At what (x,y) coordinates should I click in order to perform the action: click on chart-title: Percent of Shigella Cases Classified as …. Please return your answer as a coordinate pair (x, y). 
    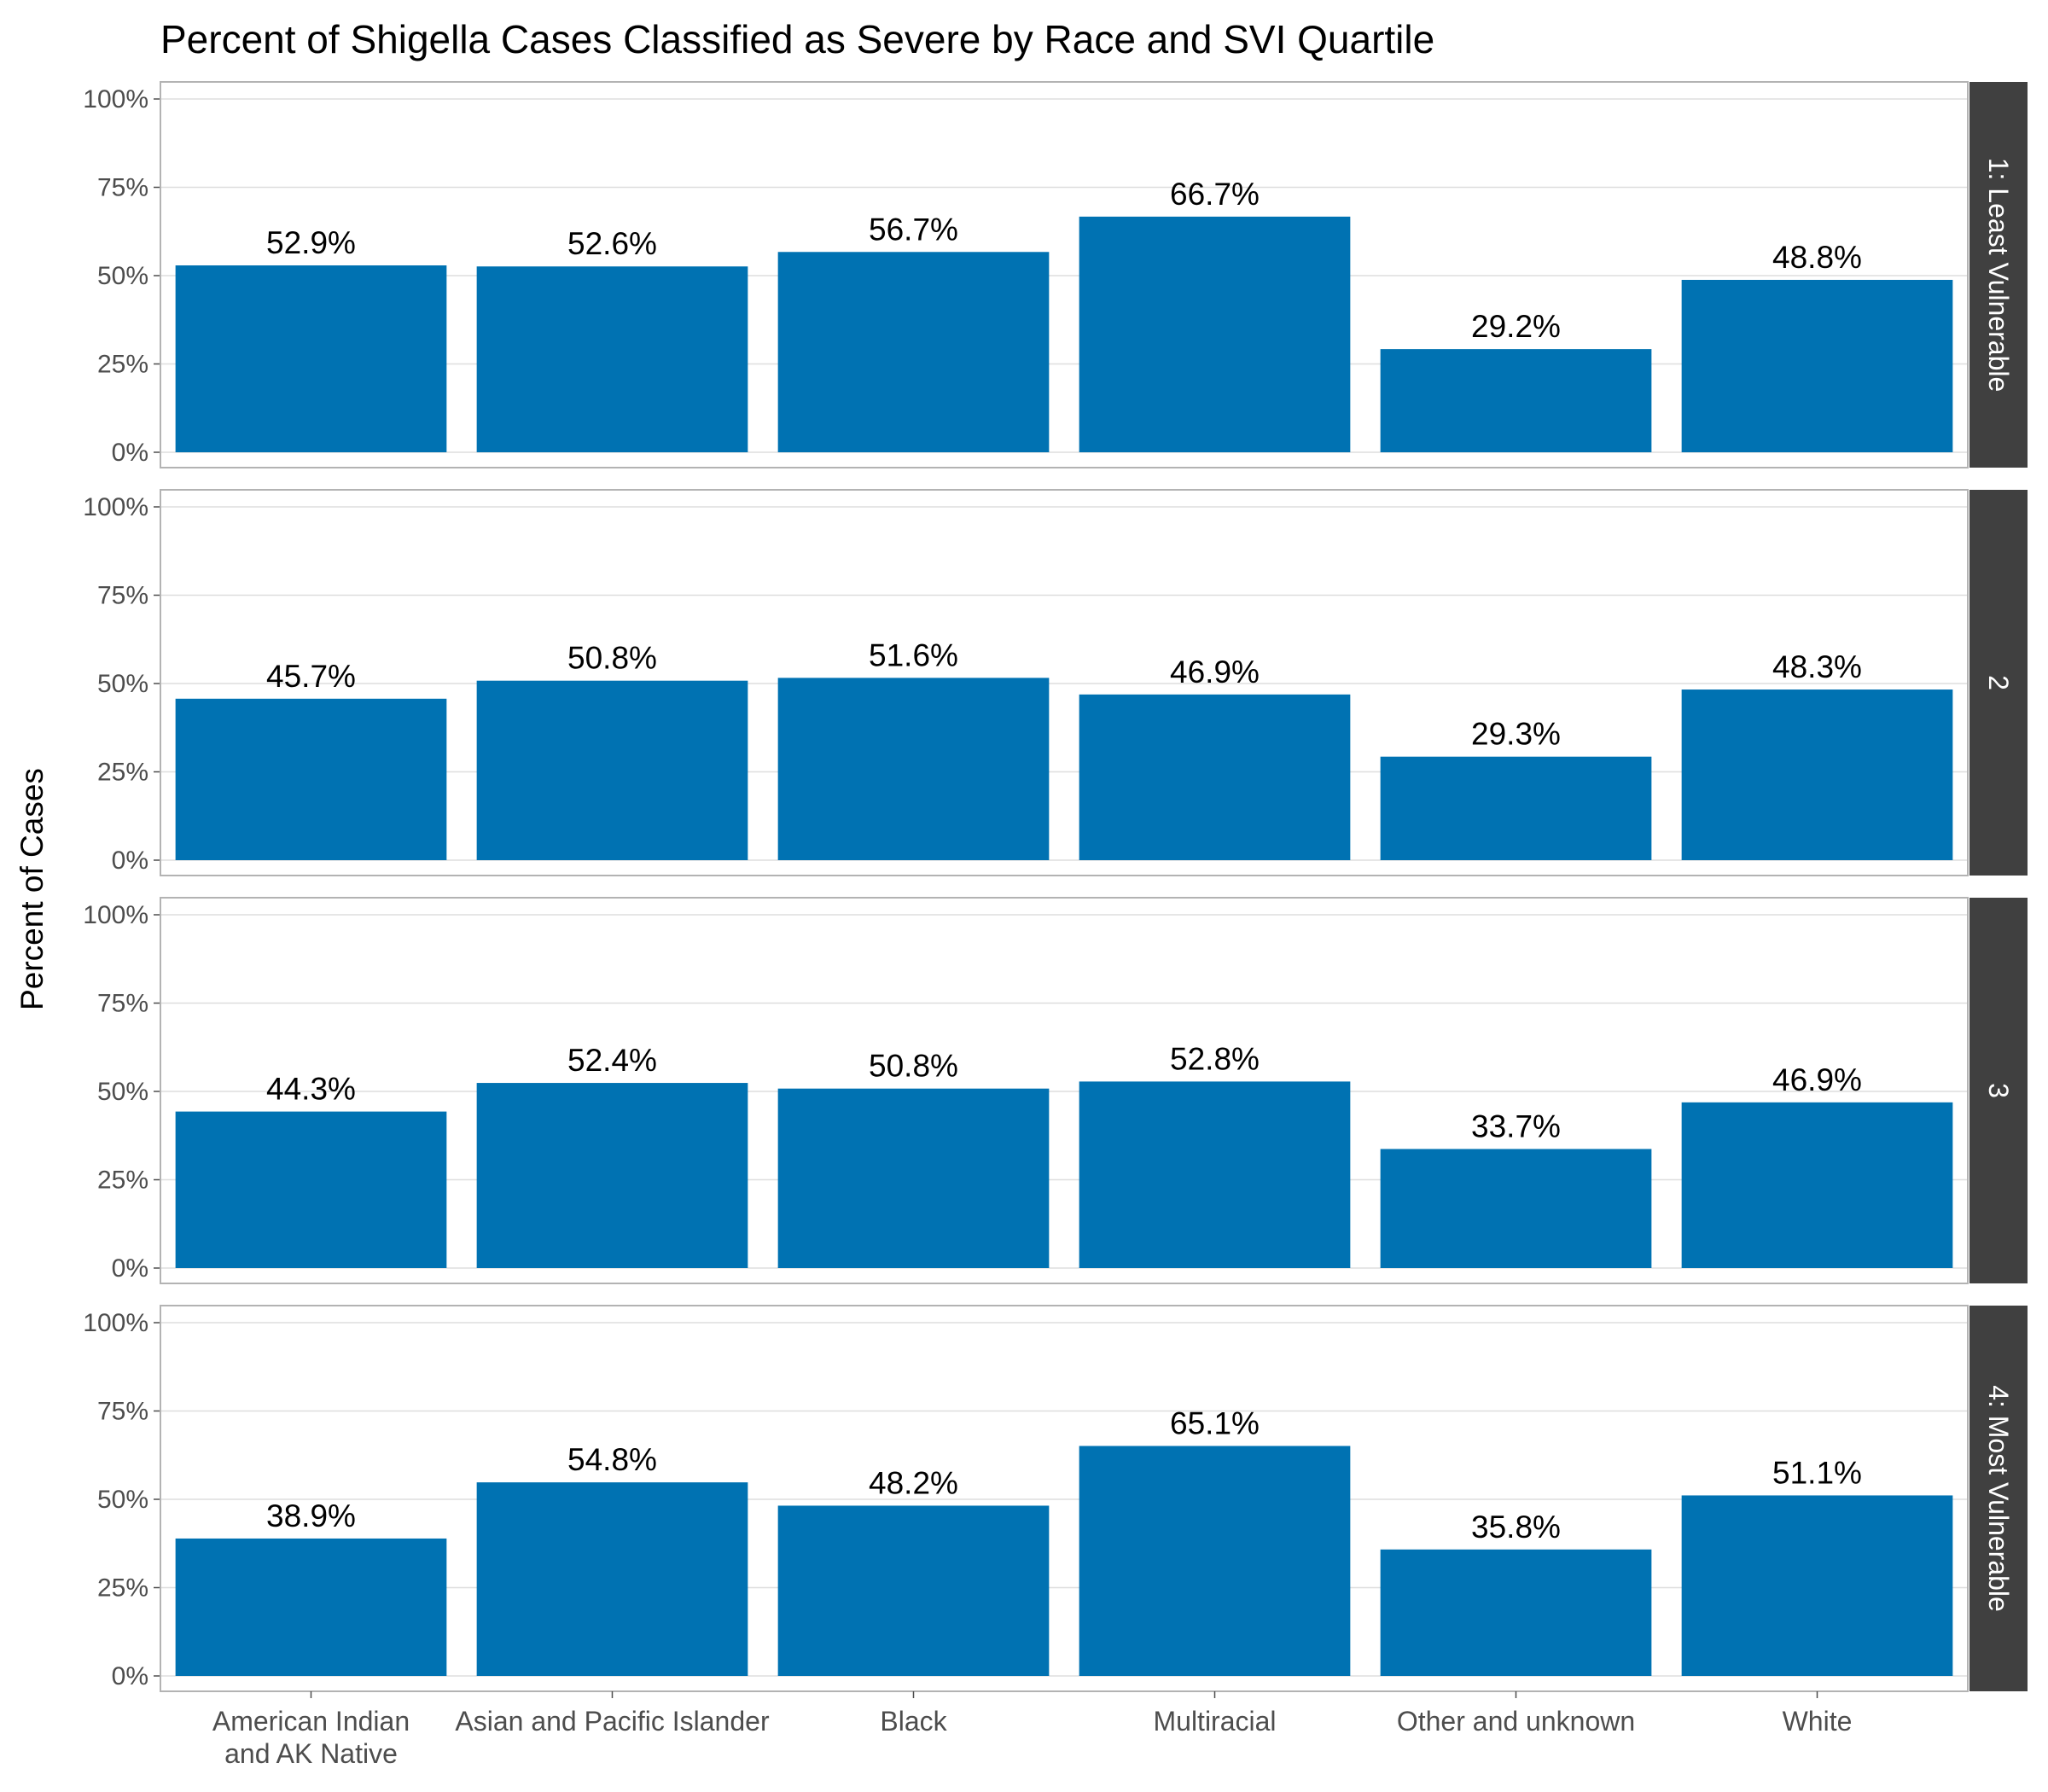
    Looking at the image, I should click on (797, 39).